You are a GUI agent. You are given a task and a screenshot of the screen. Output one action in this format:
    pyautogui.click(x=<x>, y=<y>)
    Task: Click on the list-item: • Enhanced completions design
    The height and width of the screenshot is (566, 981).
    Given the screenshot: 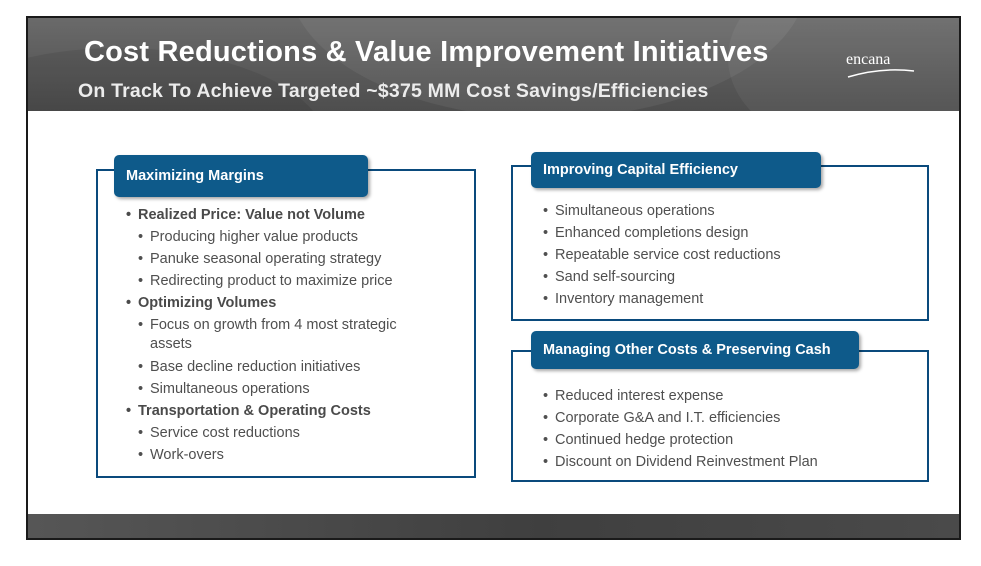 What is the action you would take?
    pyautogui.click(x=646, y=233)
    